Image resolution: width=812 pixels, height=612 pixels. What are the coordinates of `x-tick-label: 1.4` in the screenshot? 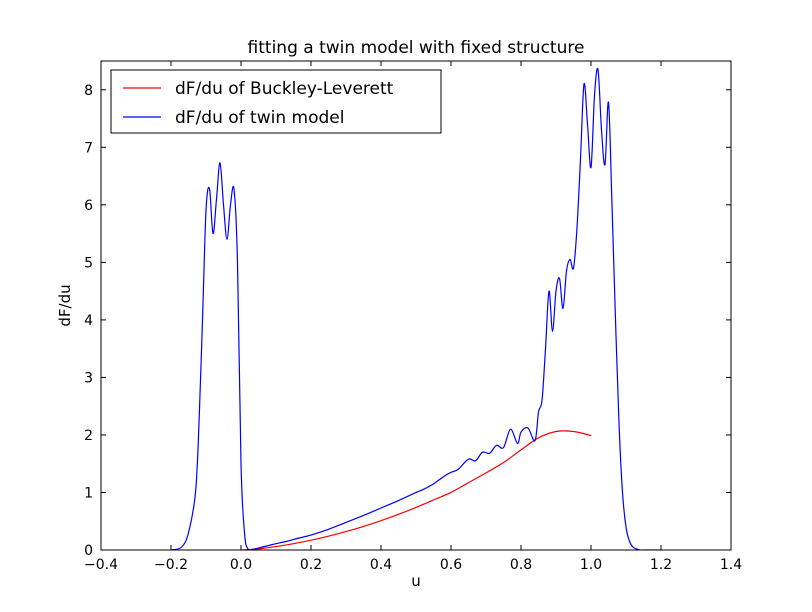 It's located at (731, 565).